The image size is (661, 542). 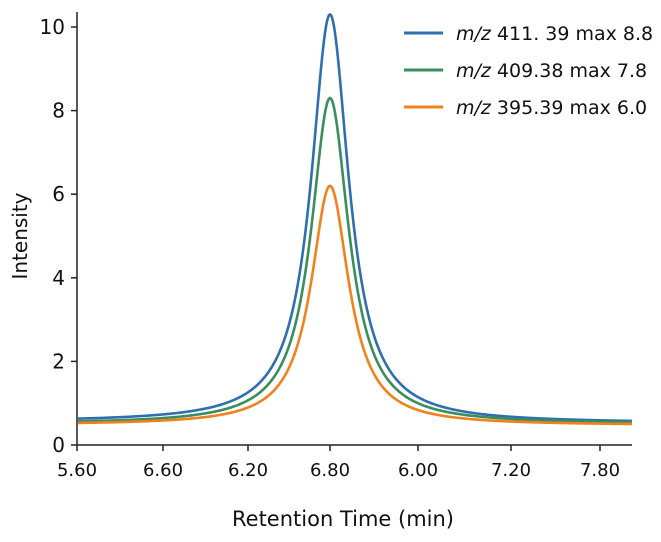 What do you see at coordinates (418, 470) in the screenshot?
I see `x-tick-label: 6.00` at bounding box center [418, 470].